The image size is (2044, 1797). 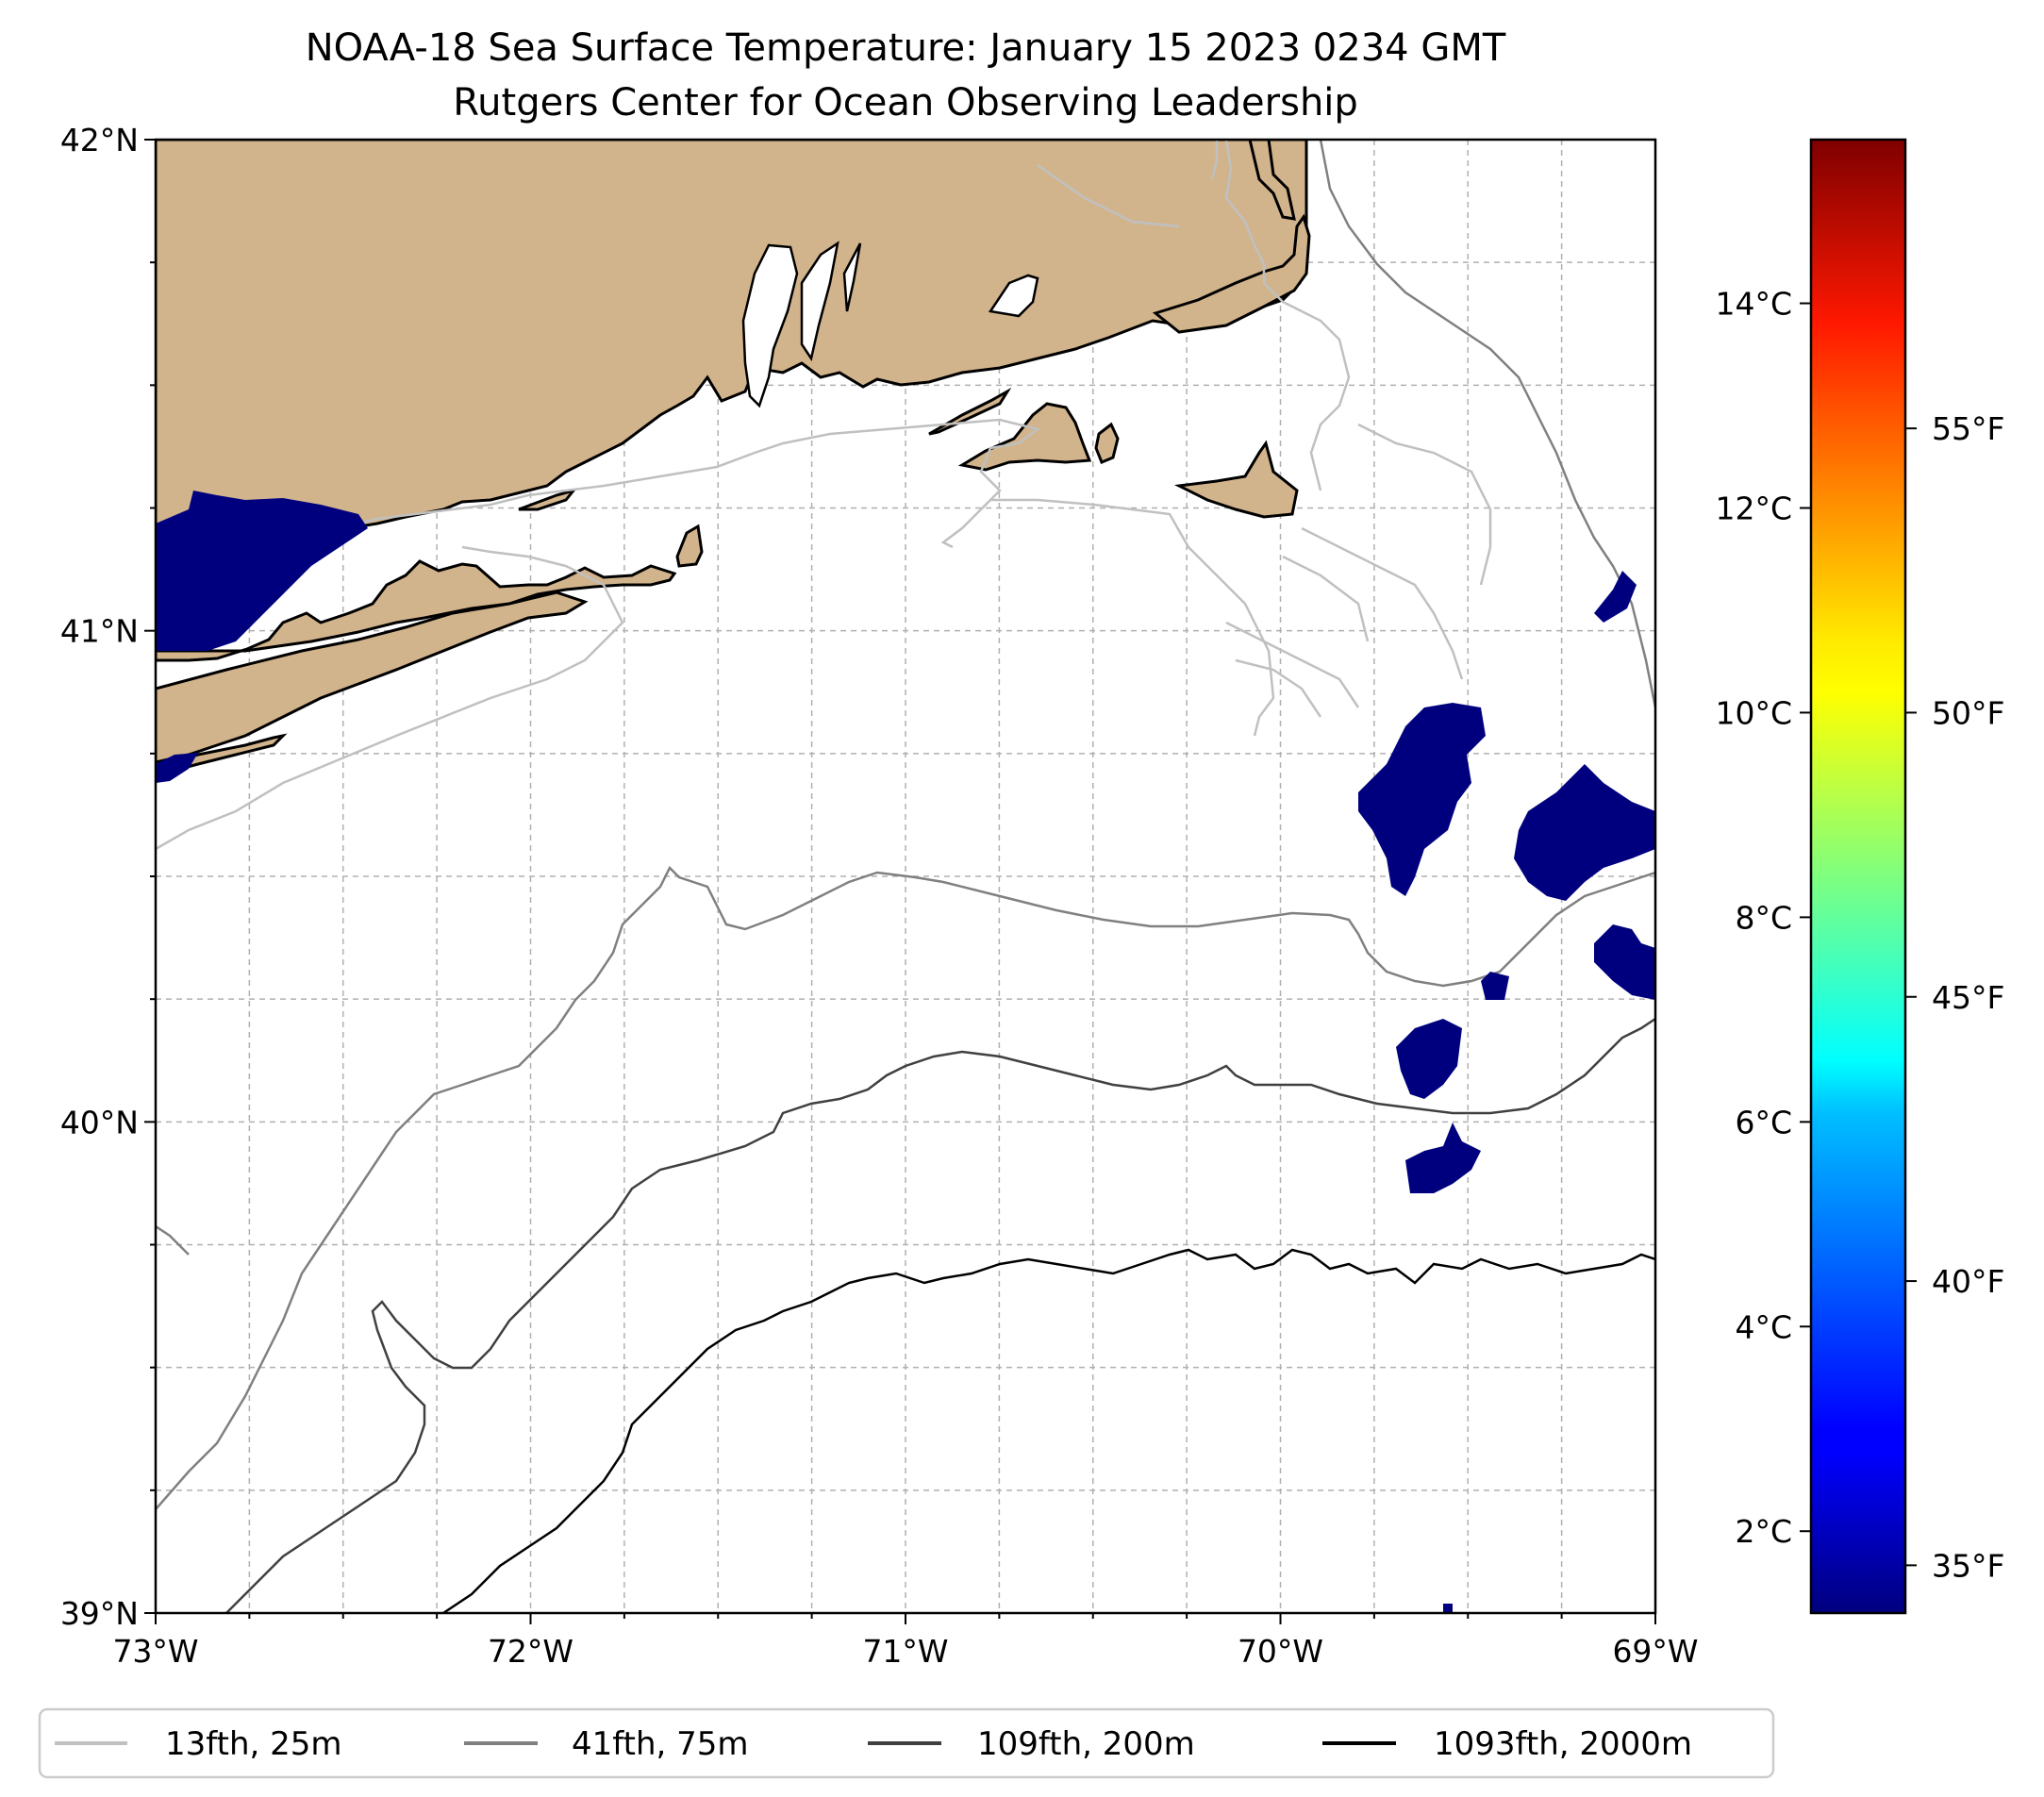 I want to click on y-tick-label: 40°N, so click(x=100, y=1122).